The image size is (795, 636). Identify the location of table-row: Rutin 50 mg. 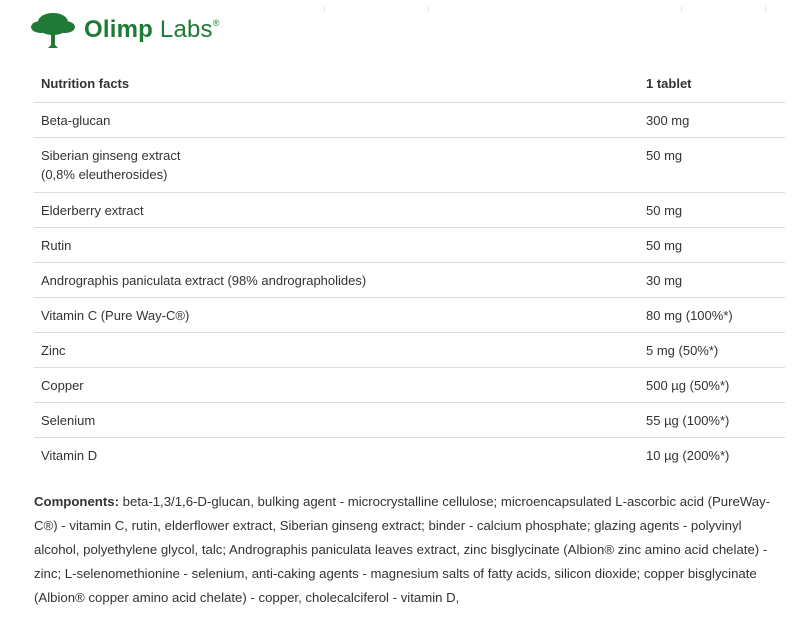
(409, 245).